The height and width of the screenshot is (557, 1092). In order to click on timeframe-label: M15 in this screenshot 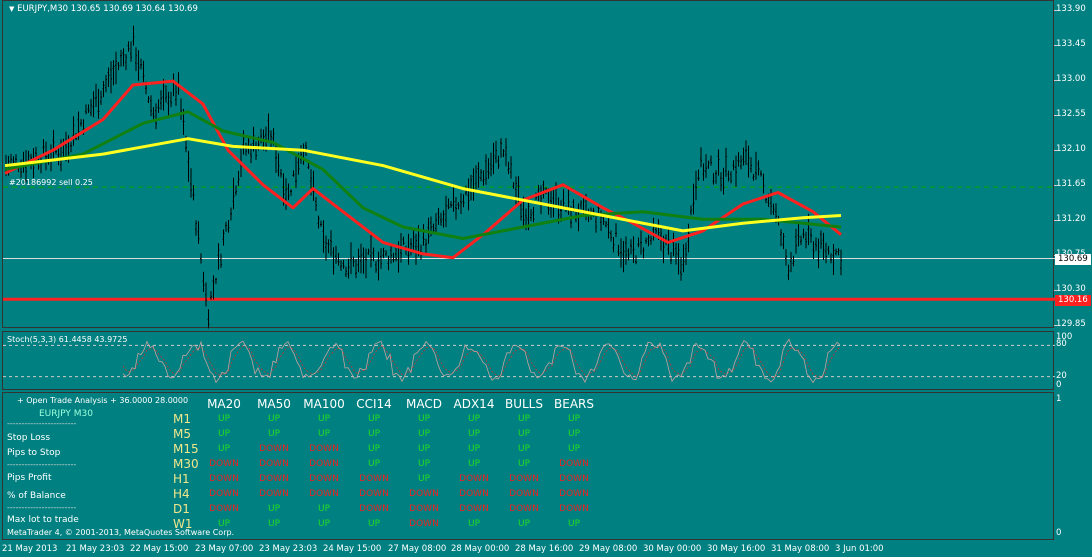, I will do `click(186, 449)`.